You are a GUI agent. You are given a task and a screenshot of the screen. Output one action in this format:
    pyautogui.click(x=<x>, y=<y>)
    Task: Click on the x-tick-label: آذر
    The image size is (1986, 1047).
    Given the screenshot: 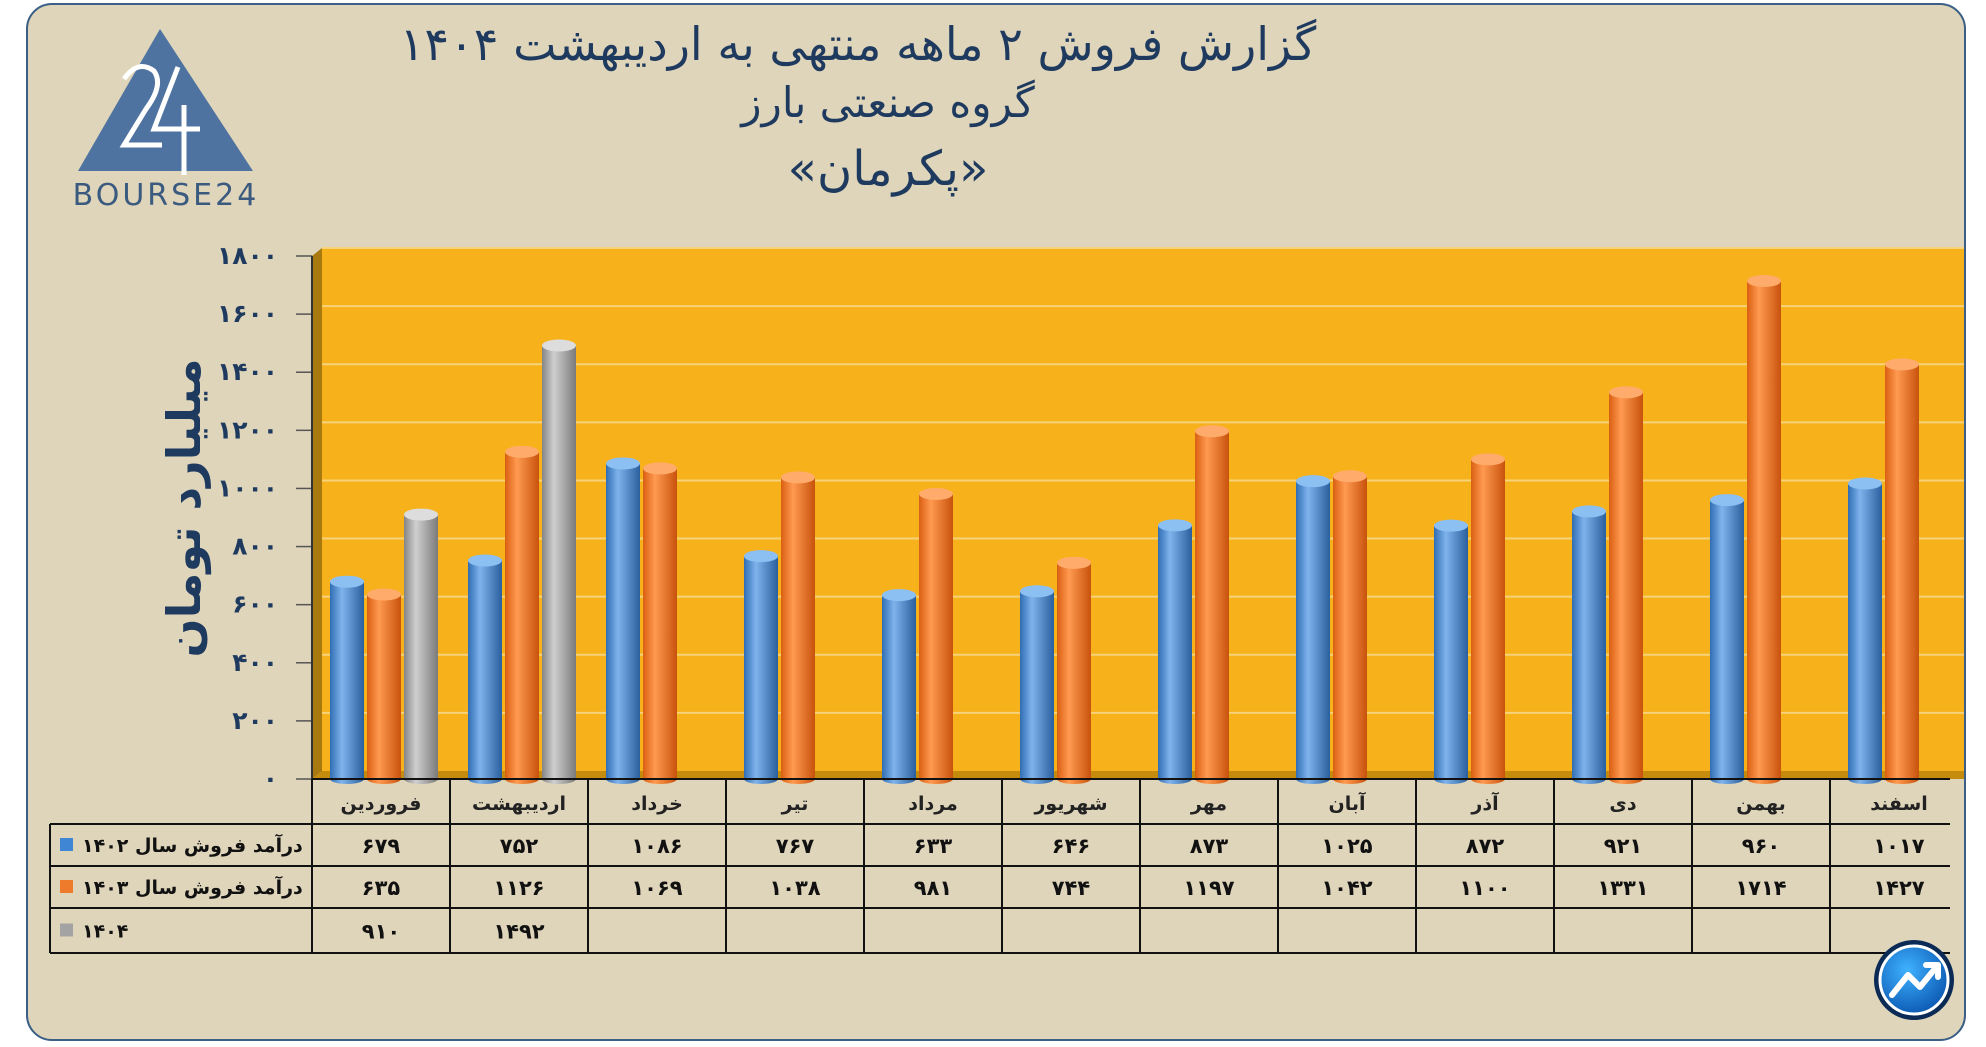 What is the action you would take?
    pyautogui.click(x=1484, y=803)
    